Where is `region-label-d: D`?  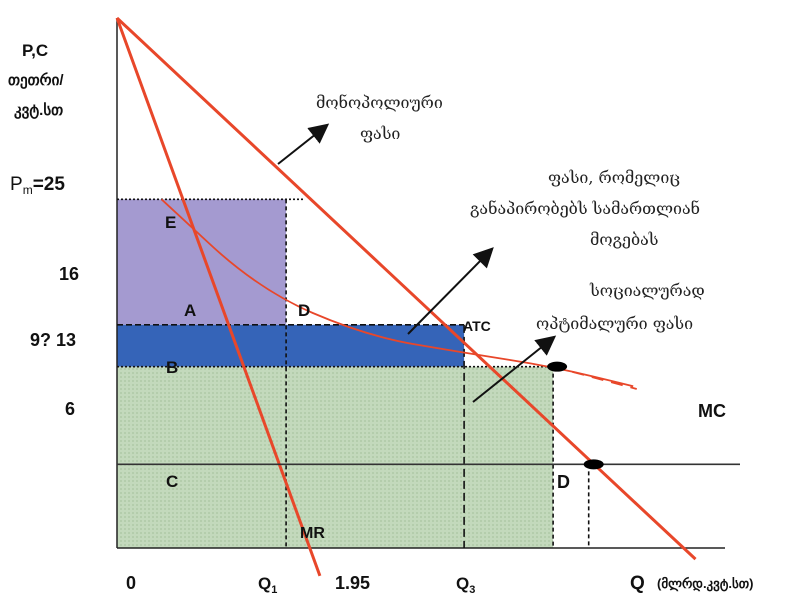
region-label-d: D is located at coordinates (304, 310).